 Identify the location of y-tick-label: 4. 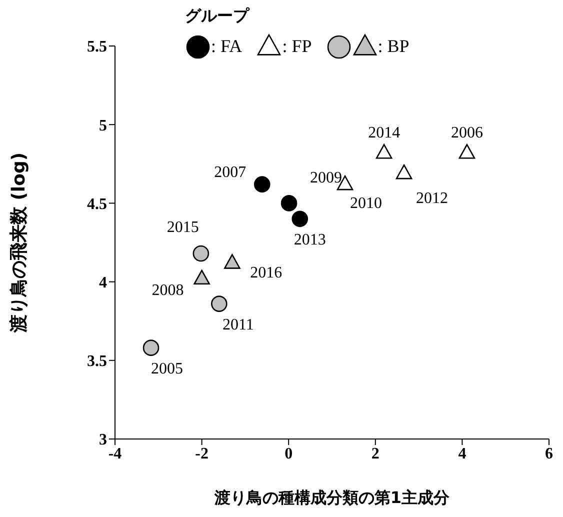
(103, 283).